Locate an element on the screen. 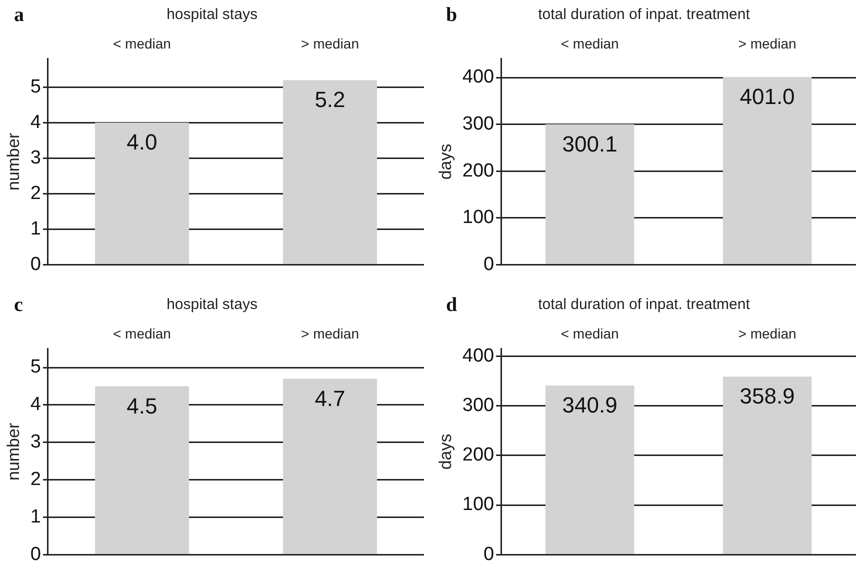 The height and width of the screenshot is (563, 865). data-label: 358.9 is located at coordinates (767, 396).